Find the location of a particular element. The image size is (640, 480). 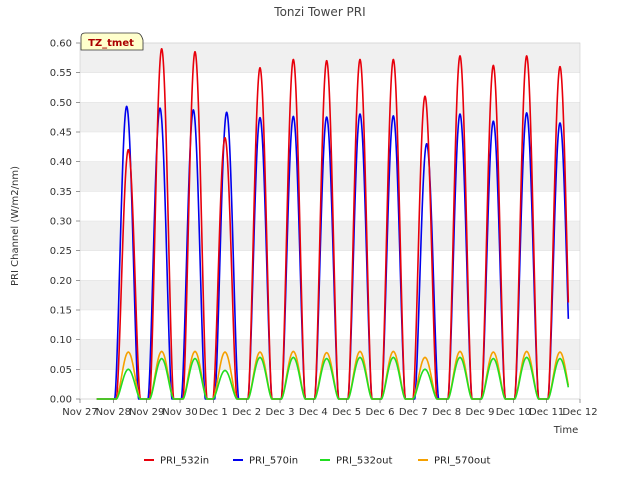

x-tick-label: Dec 11 is located at coordinates (546, 412).